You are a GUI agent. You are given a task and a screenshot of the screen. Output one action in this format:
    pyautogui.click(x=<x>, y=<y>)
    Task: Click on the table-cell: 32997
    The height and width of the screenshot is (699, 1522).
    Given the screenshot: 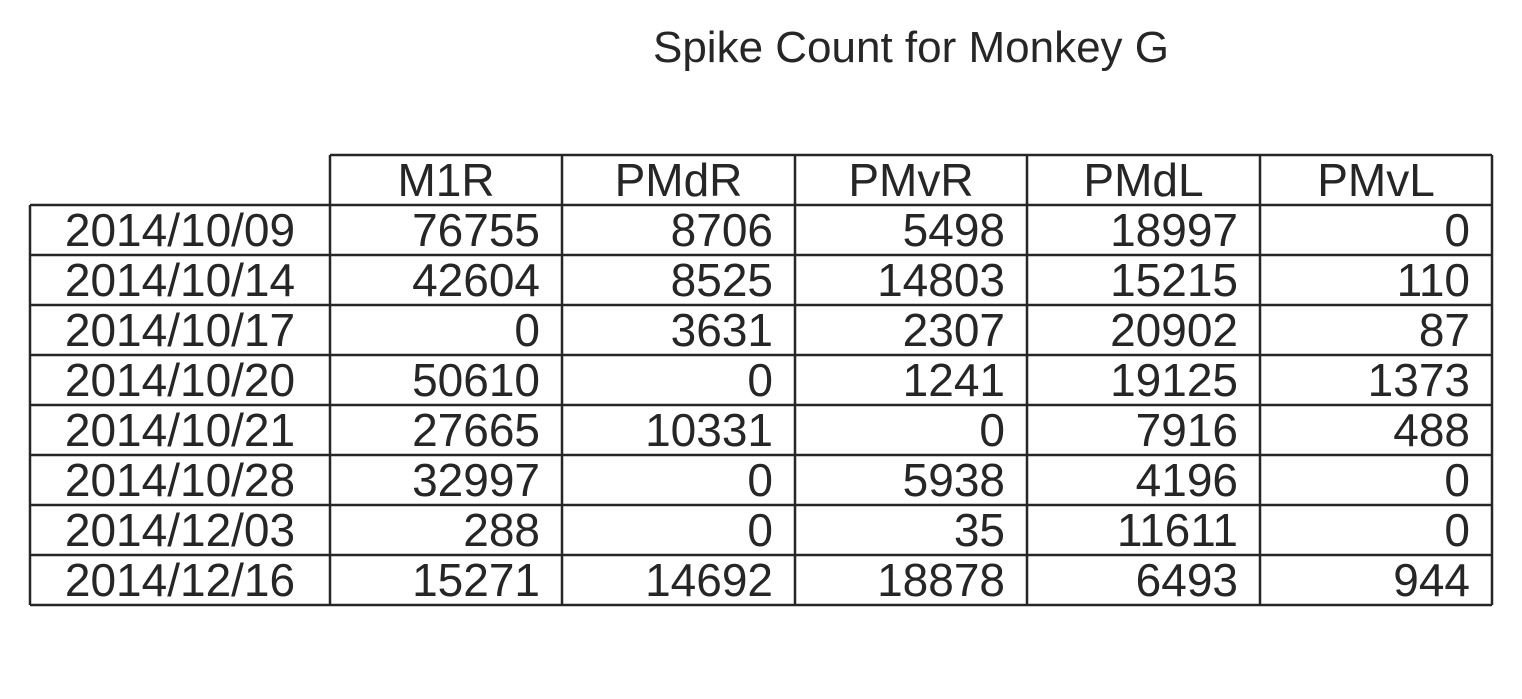 What is the action you would take?
    pyautogui.click(x=476, y=480)
    